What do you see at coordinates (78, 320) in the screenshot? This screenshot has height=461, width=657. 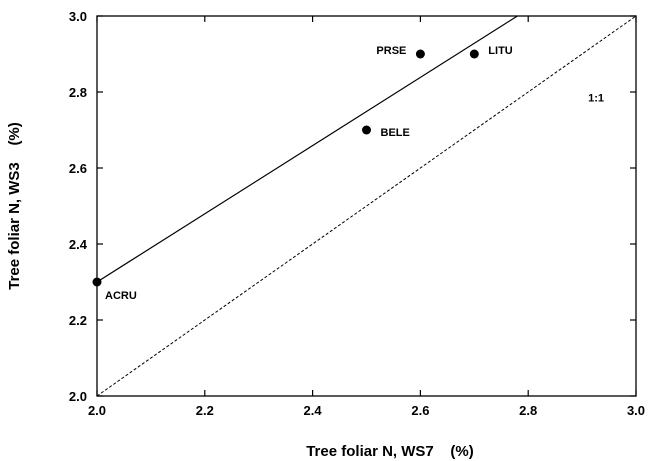 I see `y-tick-label: 2.2` at bounding box center [78, 320].